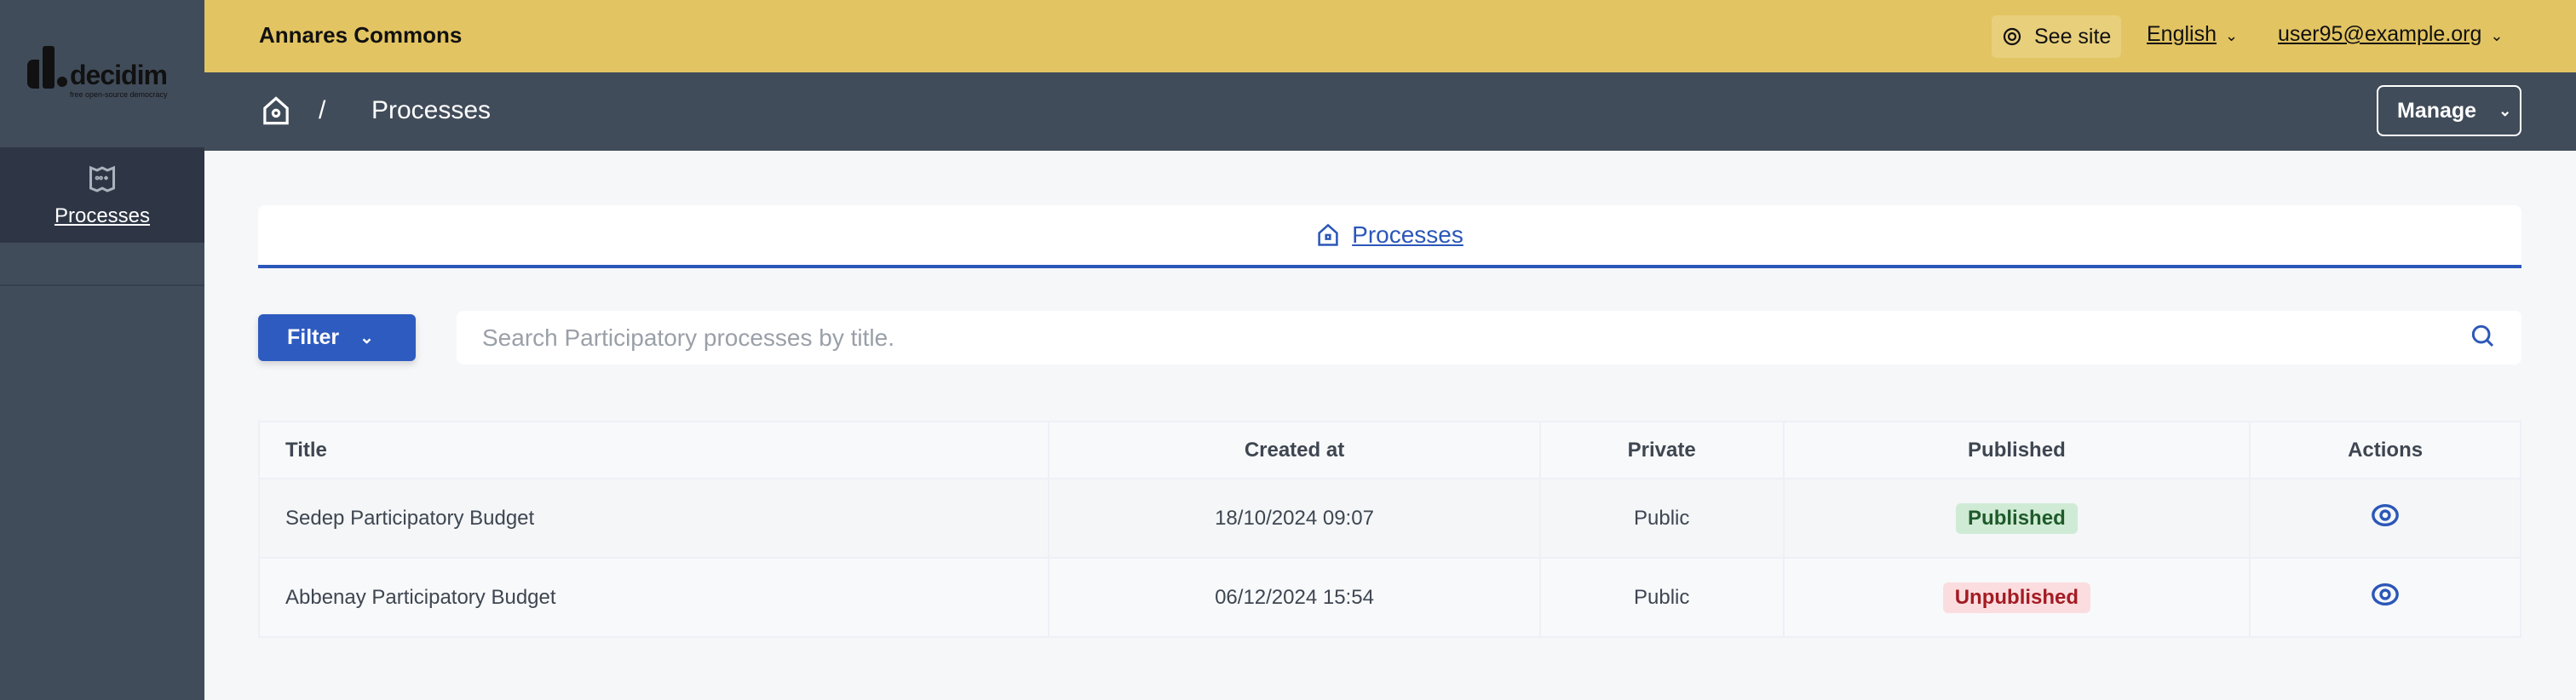 The height and width of the screenshot is (700, 2576). Describe the element at coordinates (102, 195) in the screenshot. I see `sidebar-item-processes: Processes` at that location.